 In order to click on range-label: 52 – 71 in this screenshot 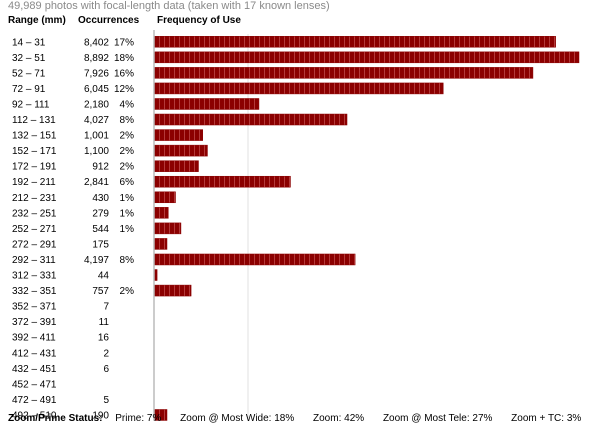, I will do `click(29, 73)`.